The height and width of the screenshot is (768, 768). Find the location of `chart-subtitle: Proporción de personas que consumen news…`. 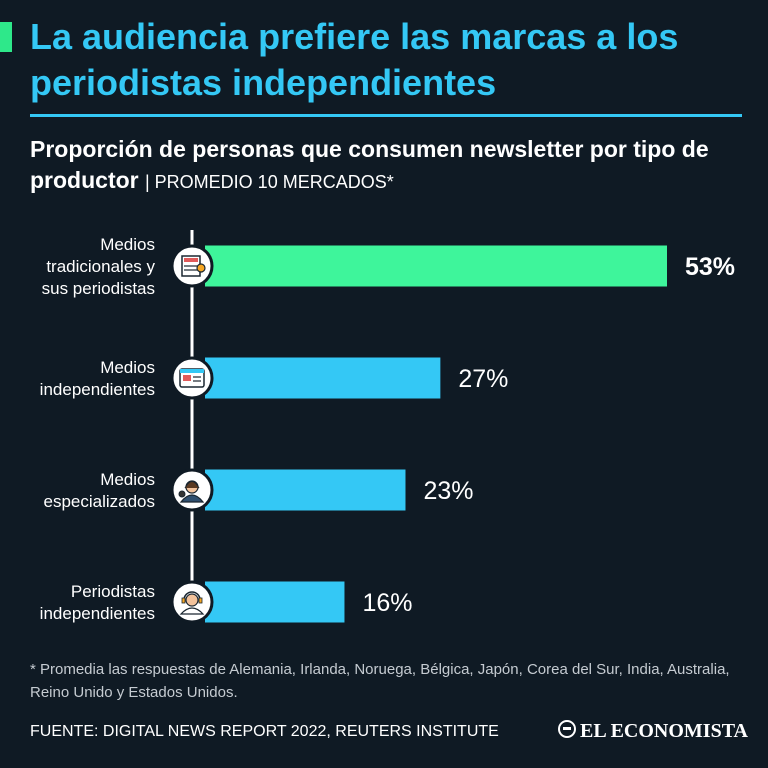

chart-subtitle: Proporción de personas que consumen news… is located at coordinates (386, 166).